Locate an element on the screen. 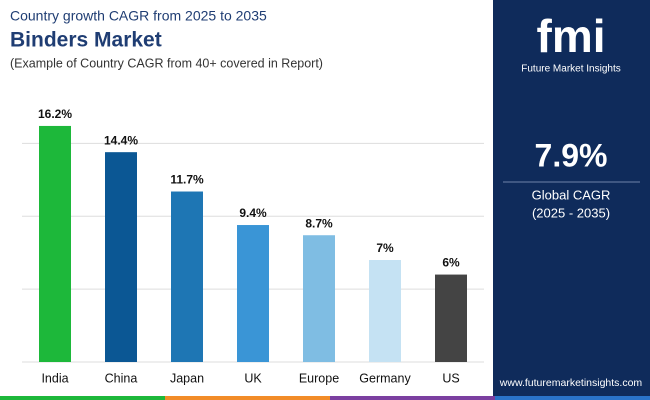 The image size is (650, 400). chart-supertitle: Country growth CAGR from 2025 to 2035 is located at coordinates (138, 16).